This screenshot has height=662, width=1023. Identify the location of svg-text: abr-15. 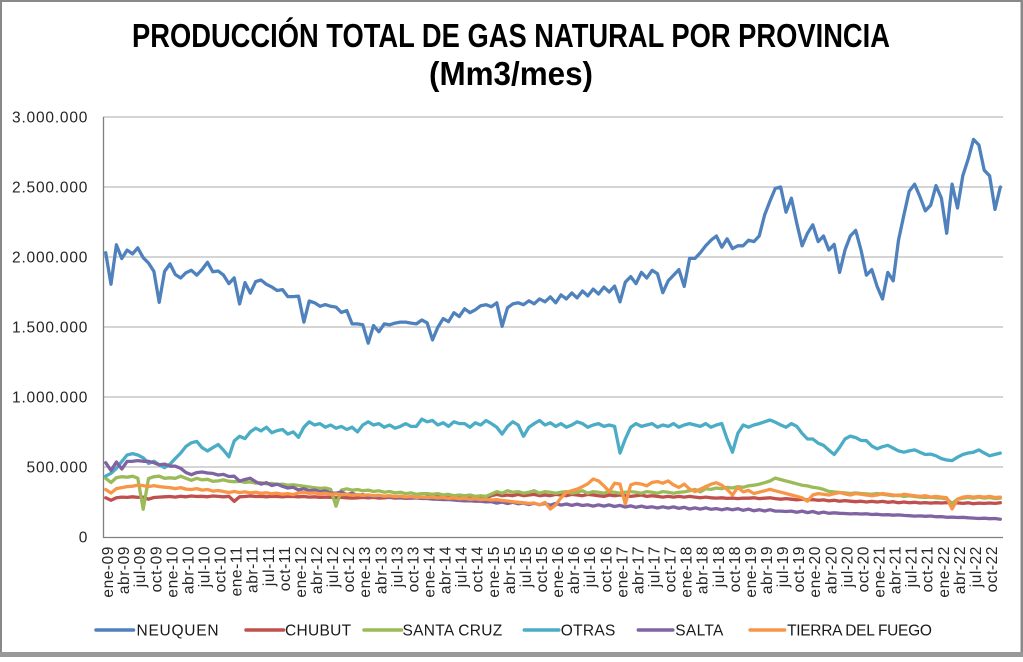
(510, 570).